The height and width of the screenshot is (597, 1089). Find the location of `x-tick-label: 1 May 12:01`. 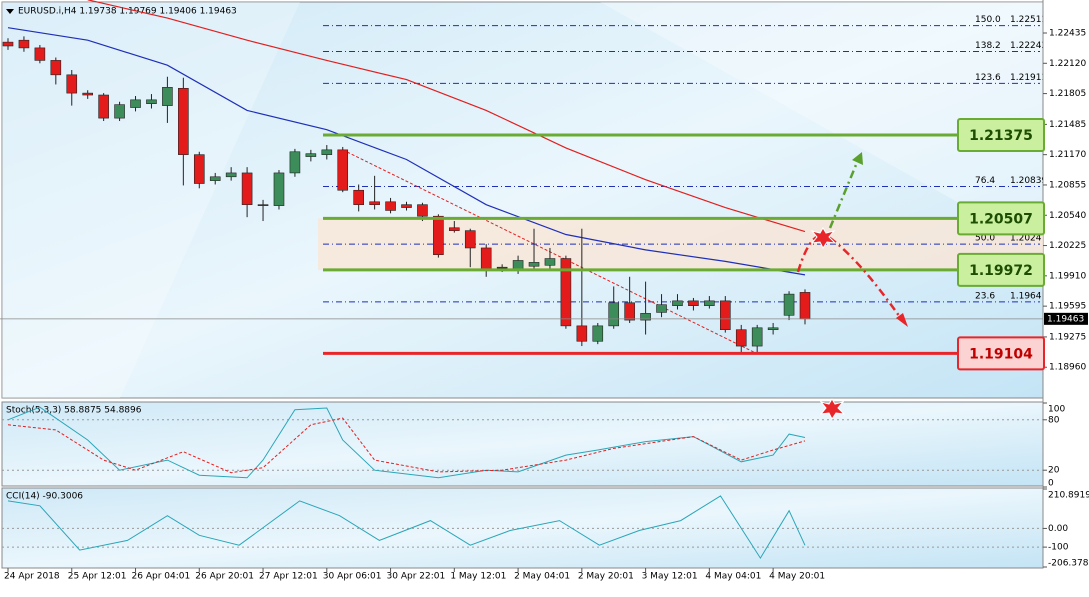

x-tick-label: 1 May 12:01 is located at coordinates (478, 577).